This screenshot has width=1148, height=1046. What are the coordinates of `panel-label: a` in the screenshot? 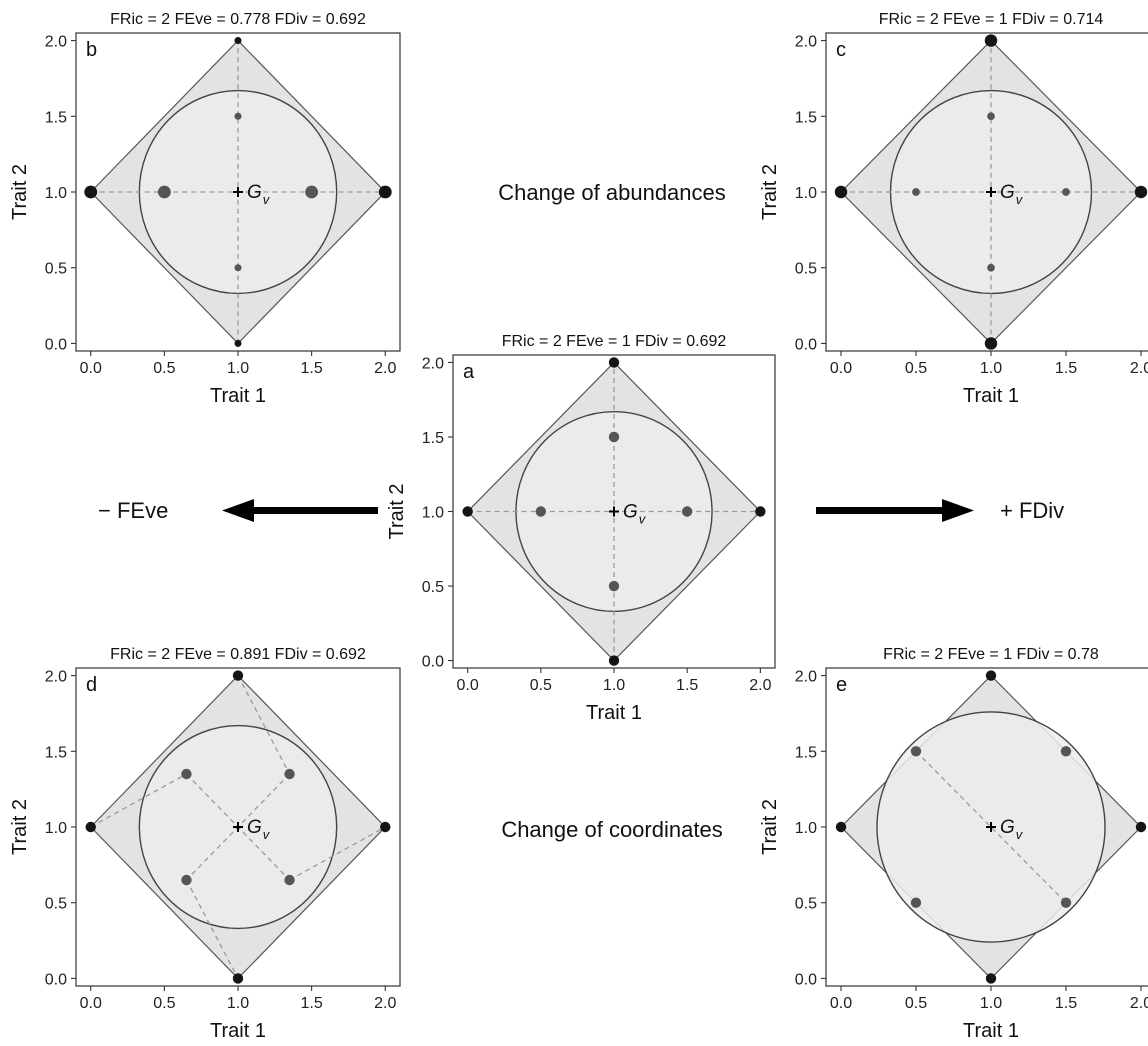 It's located at (469, 372).